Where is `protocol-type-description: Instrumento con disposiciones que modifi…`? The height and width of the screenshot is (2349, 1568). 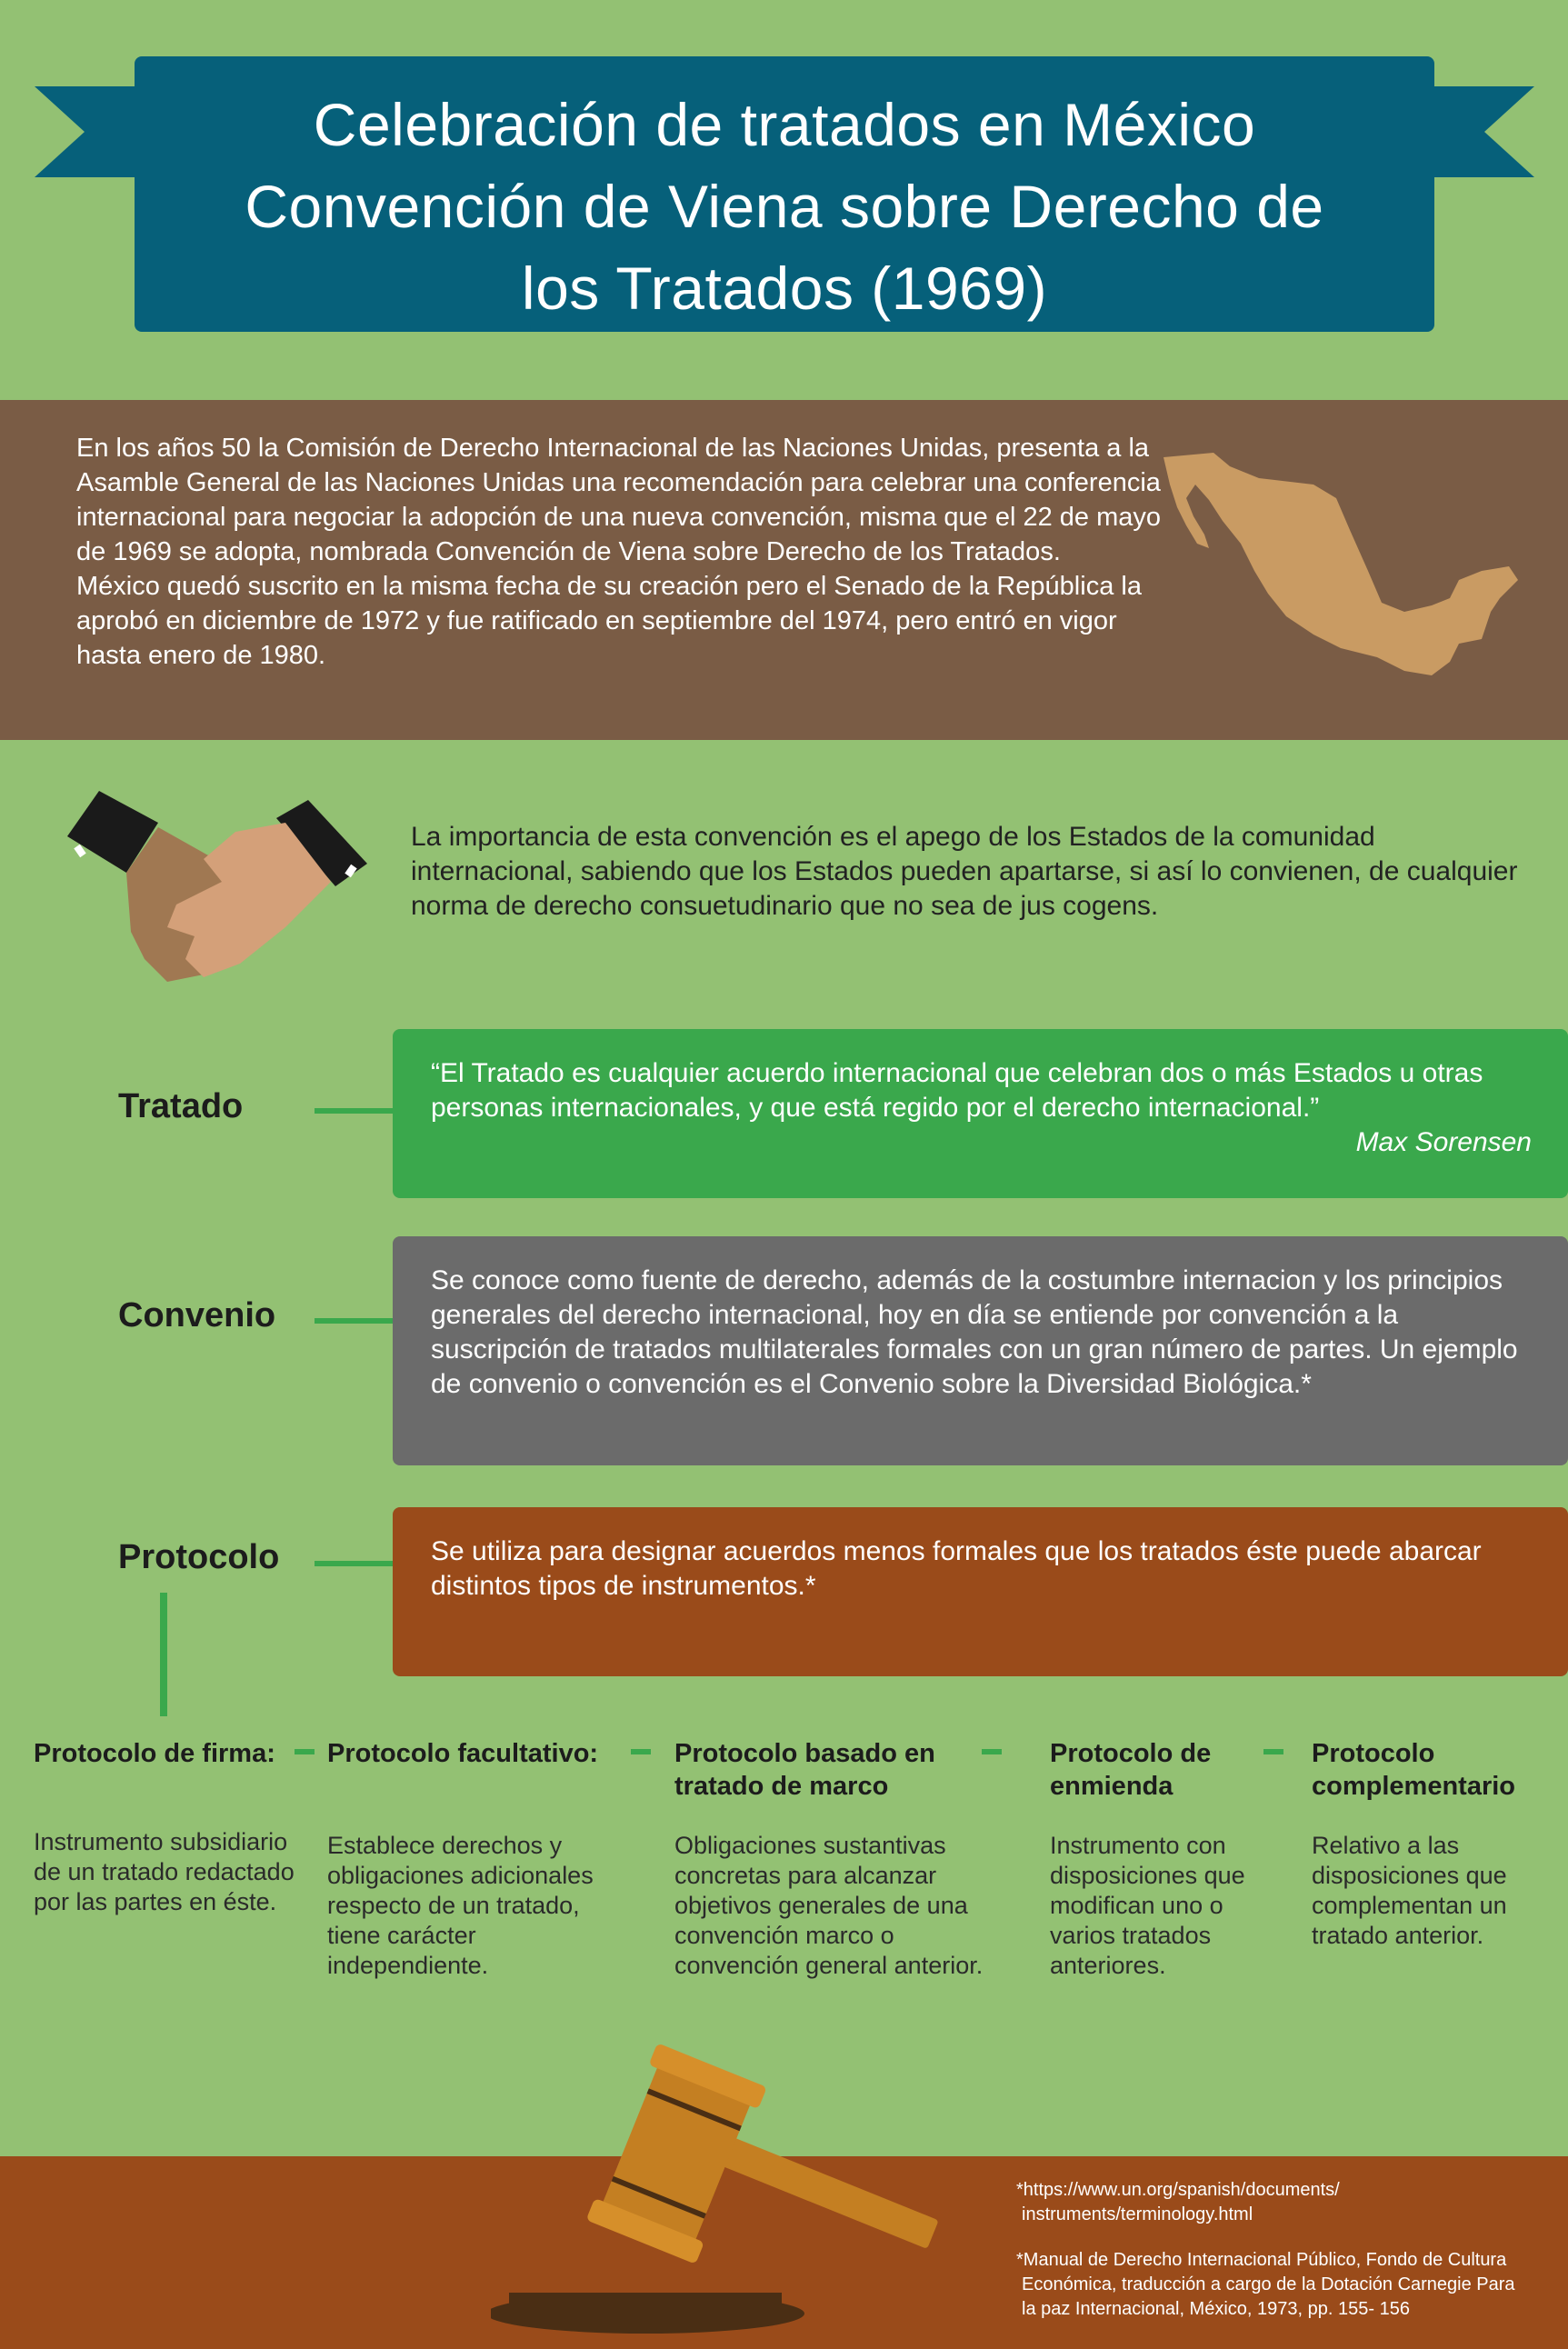 protocol-type-description: Instrumento con disposiciones que modifi… is located at coordinates (1148, 1905).